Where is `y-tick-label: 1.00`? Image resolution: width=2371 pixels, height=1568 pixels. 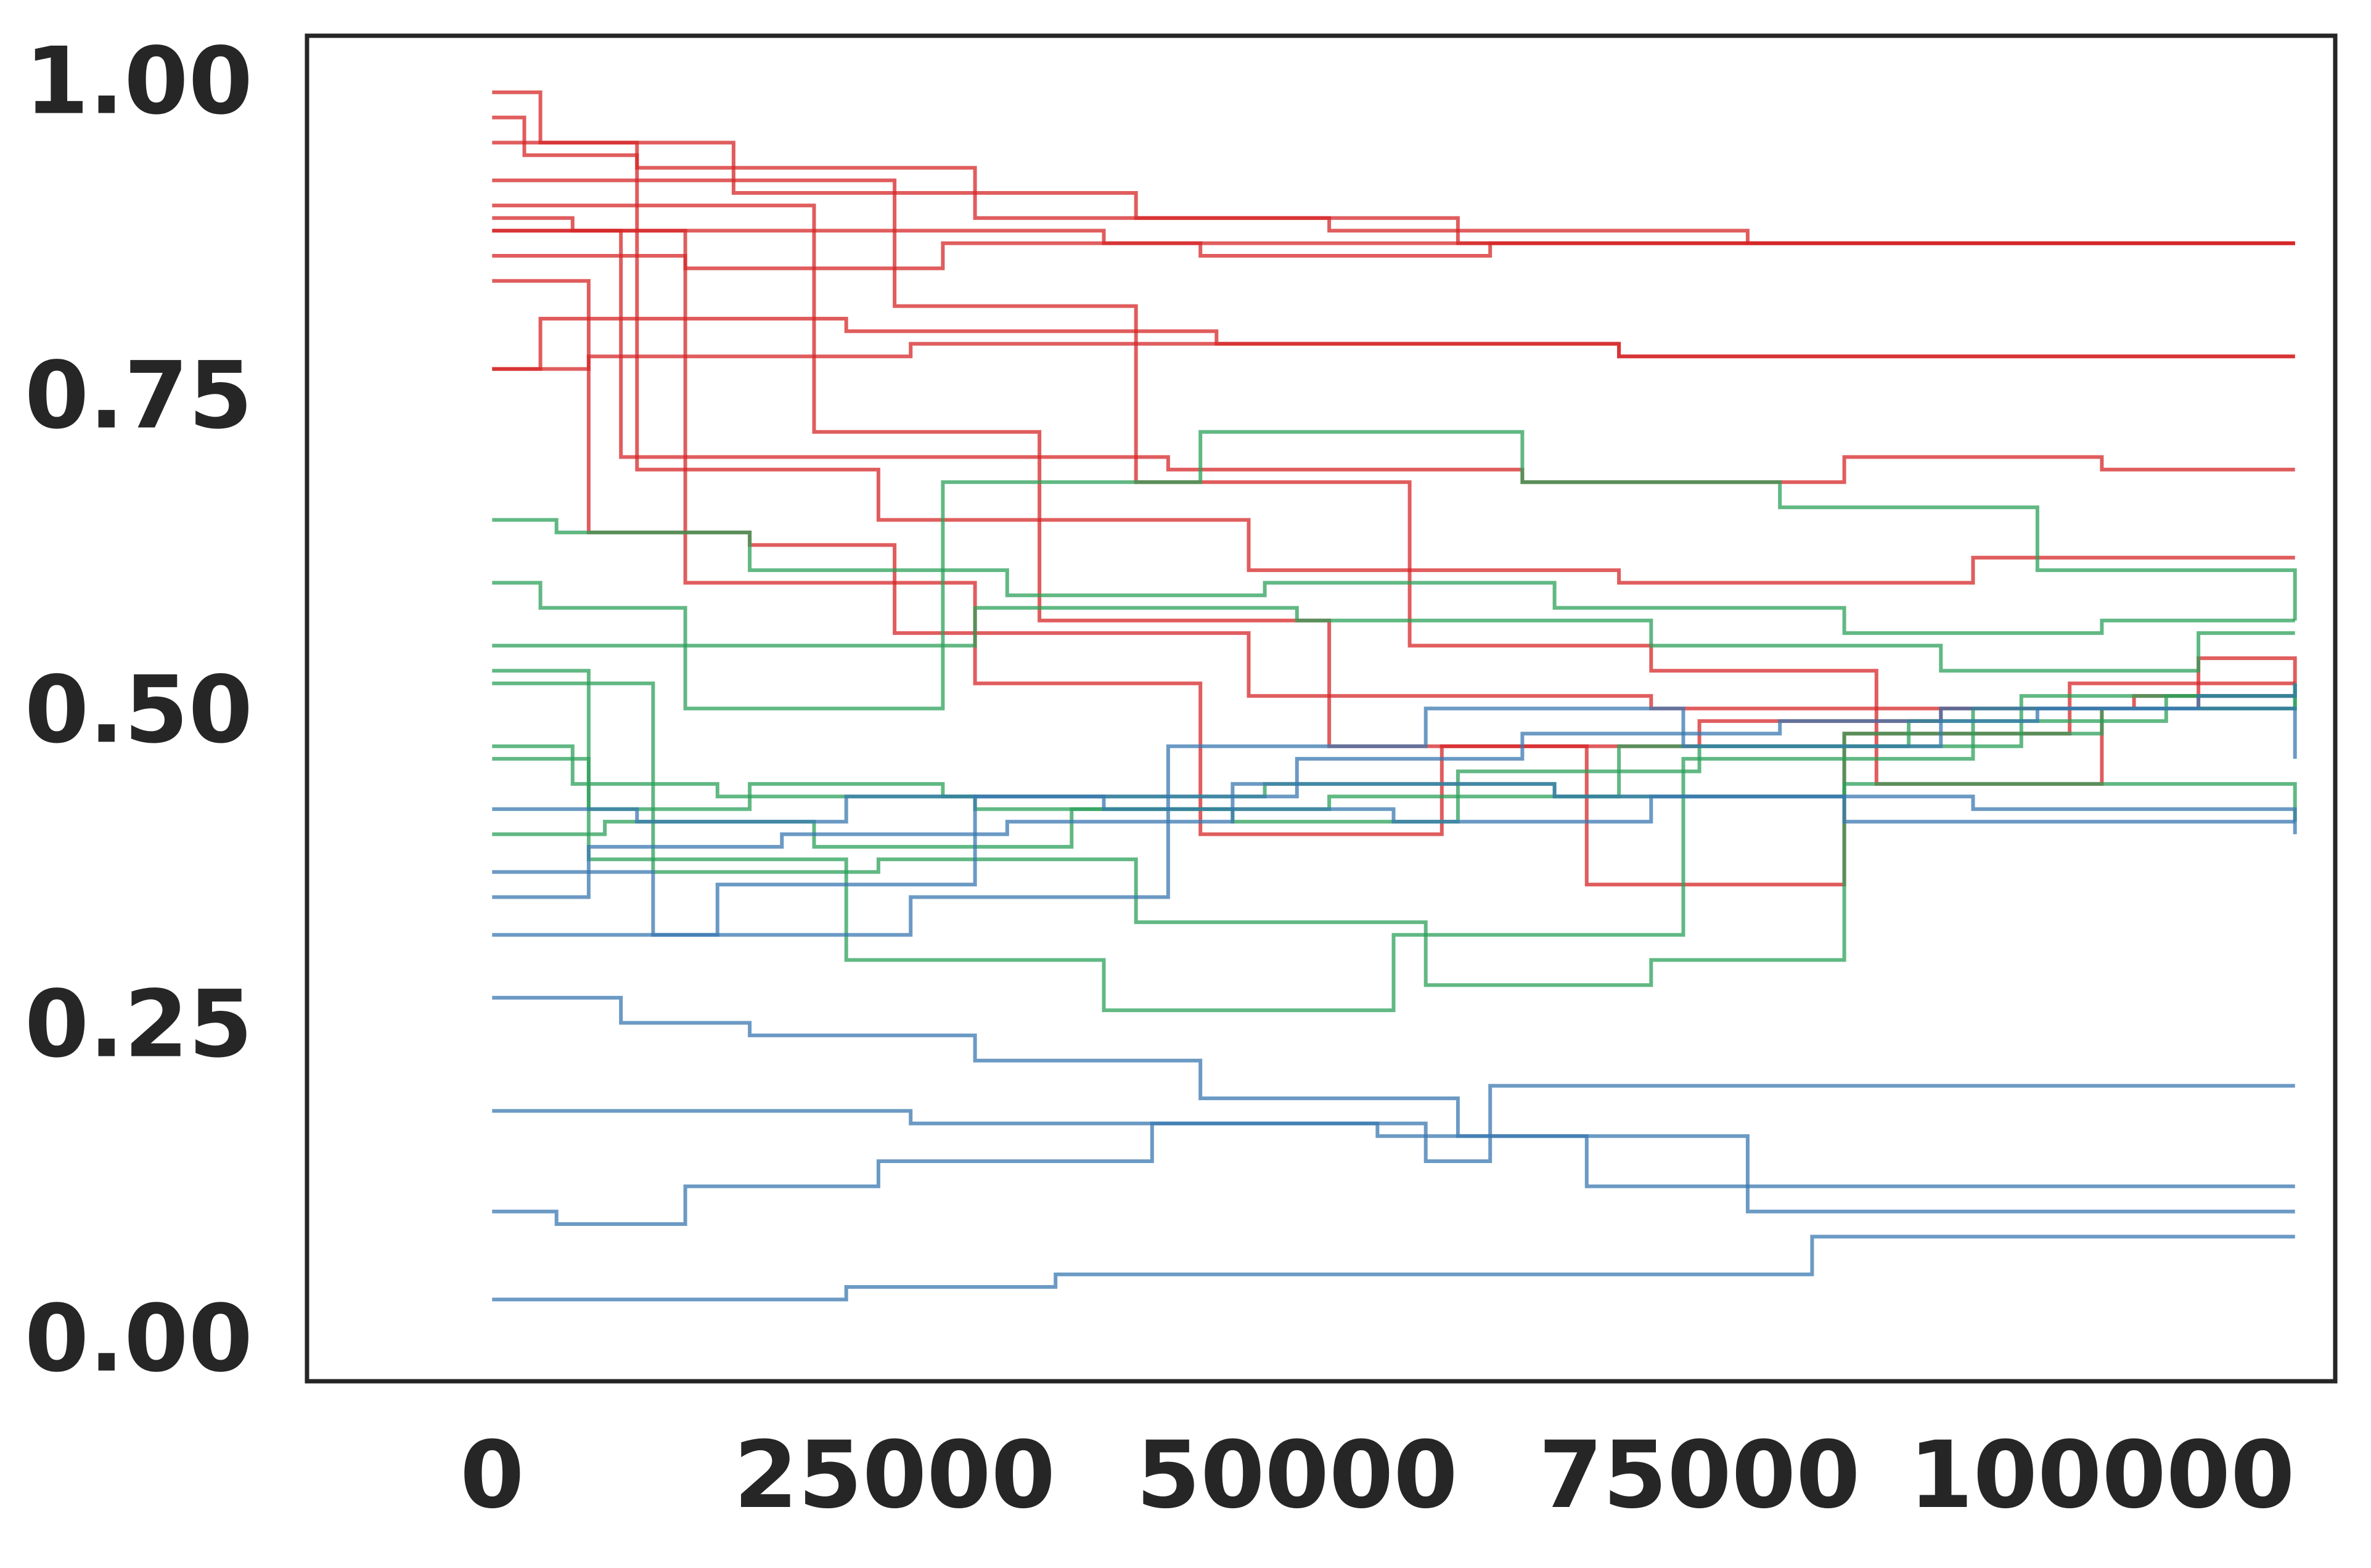 y-tick-label: 1.00 is located at coordinates (139, 81).